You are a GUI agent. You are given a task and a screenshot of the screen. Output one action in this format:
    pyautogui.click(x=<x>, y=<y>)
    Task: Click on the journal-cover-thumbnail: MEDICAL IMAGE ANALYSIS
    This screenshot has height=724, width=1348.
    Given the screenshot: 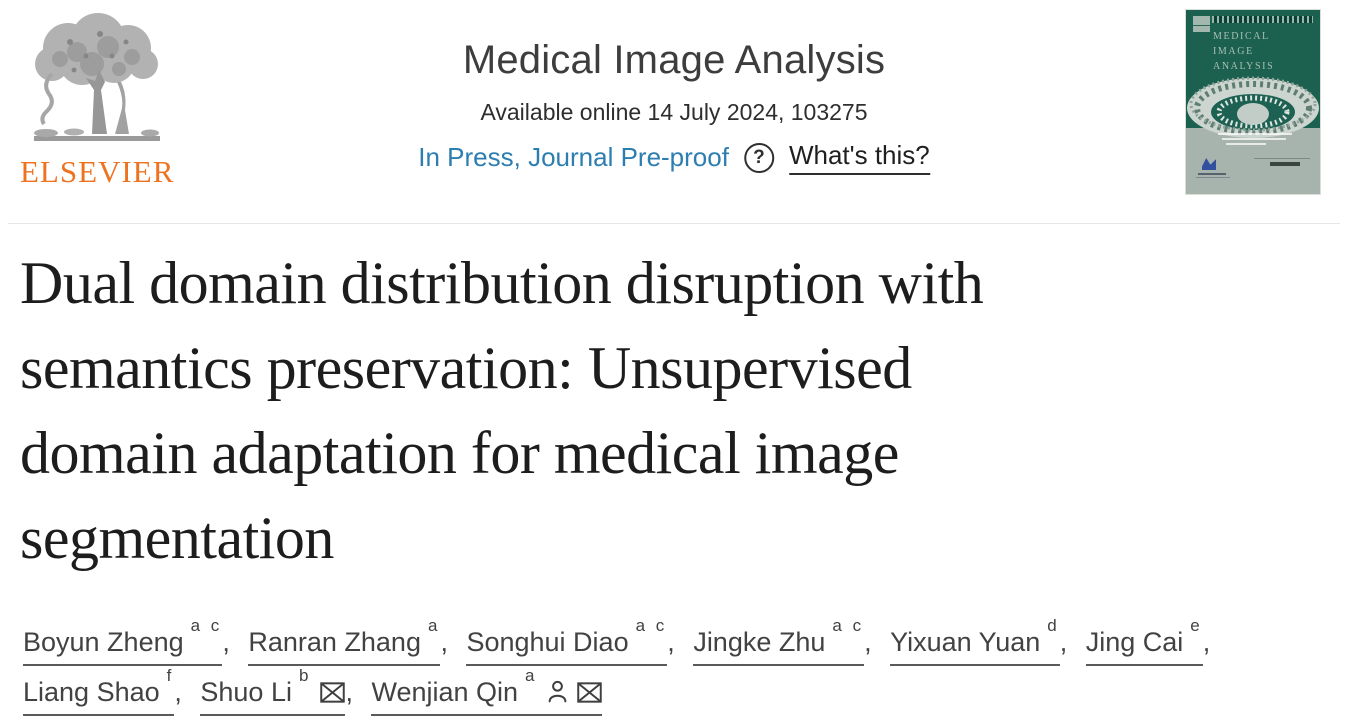 What is the action you would take?
    pyautogui.click(x=1253, y=102)
    